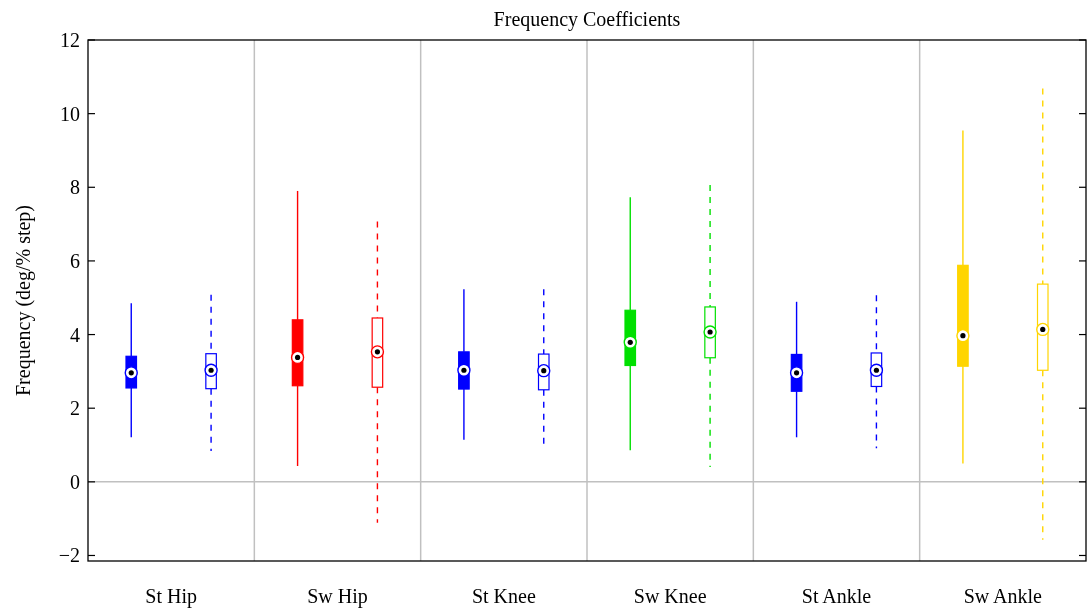 This screenshot has width=1090, height=613. Describe the element at coordinates (75, 260) in the screenshot. I see `y-tick-label: 6` at that location.